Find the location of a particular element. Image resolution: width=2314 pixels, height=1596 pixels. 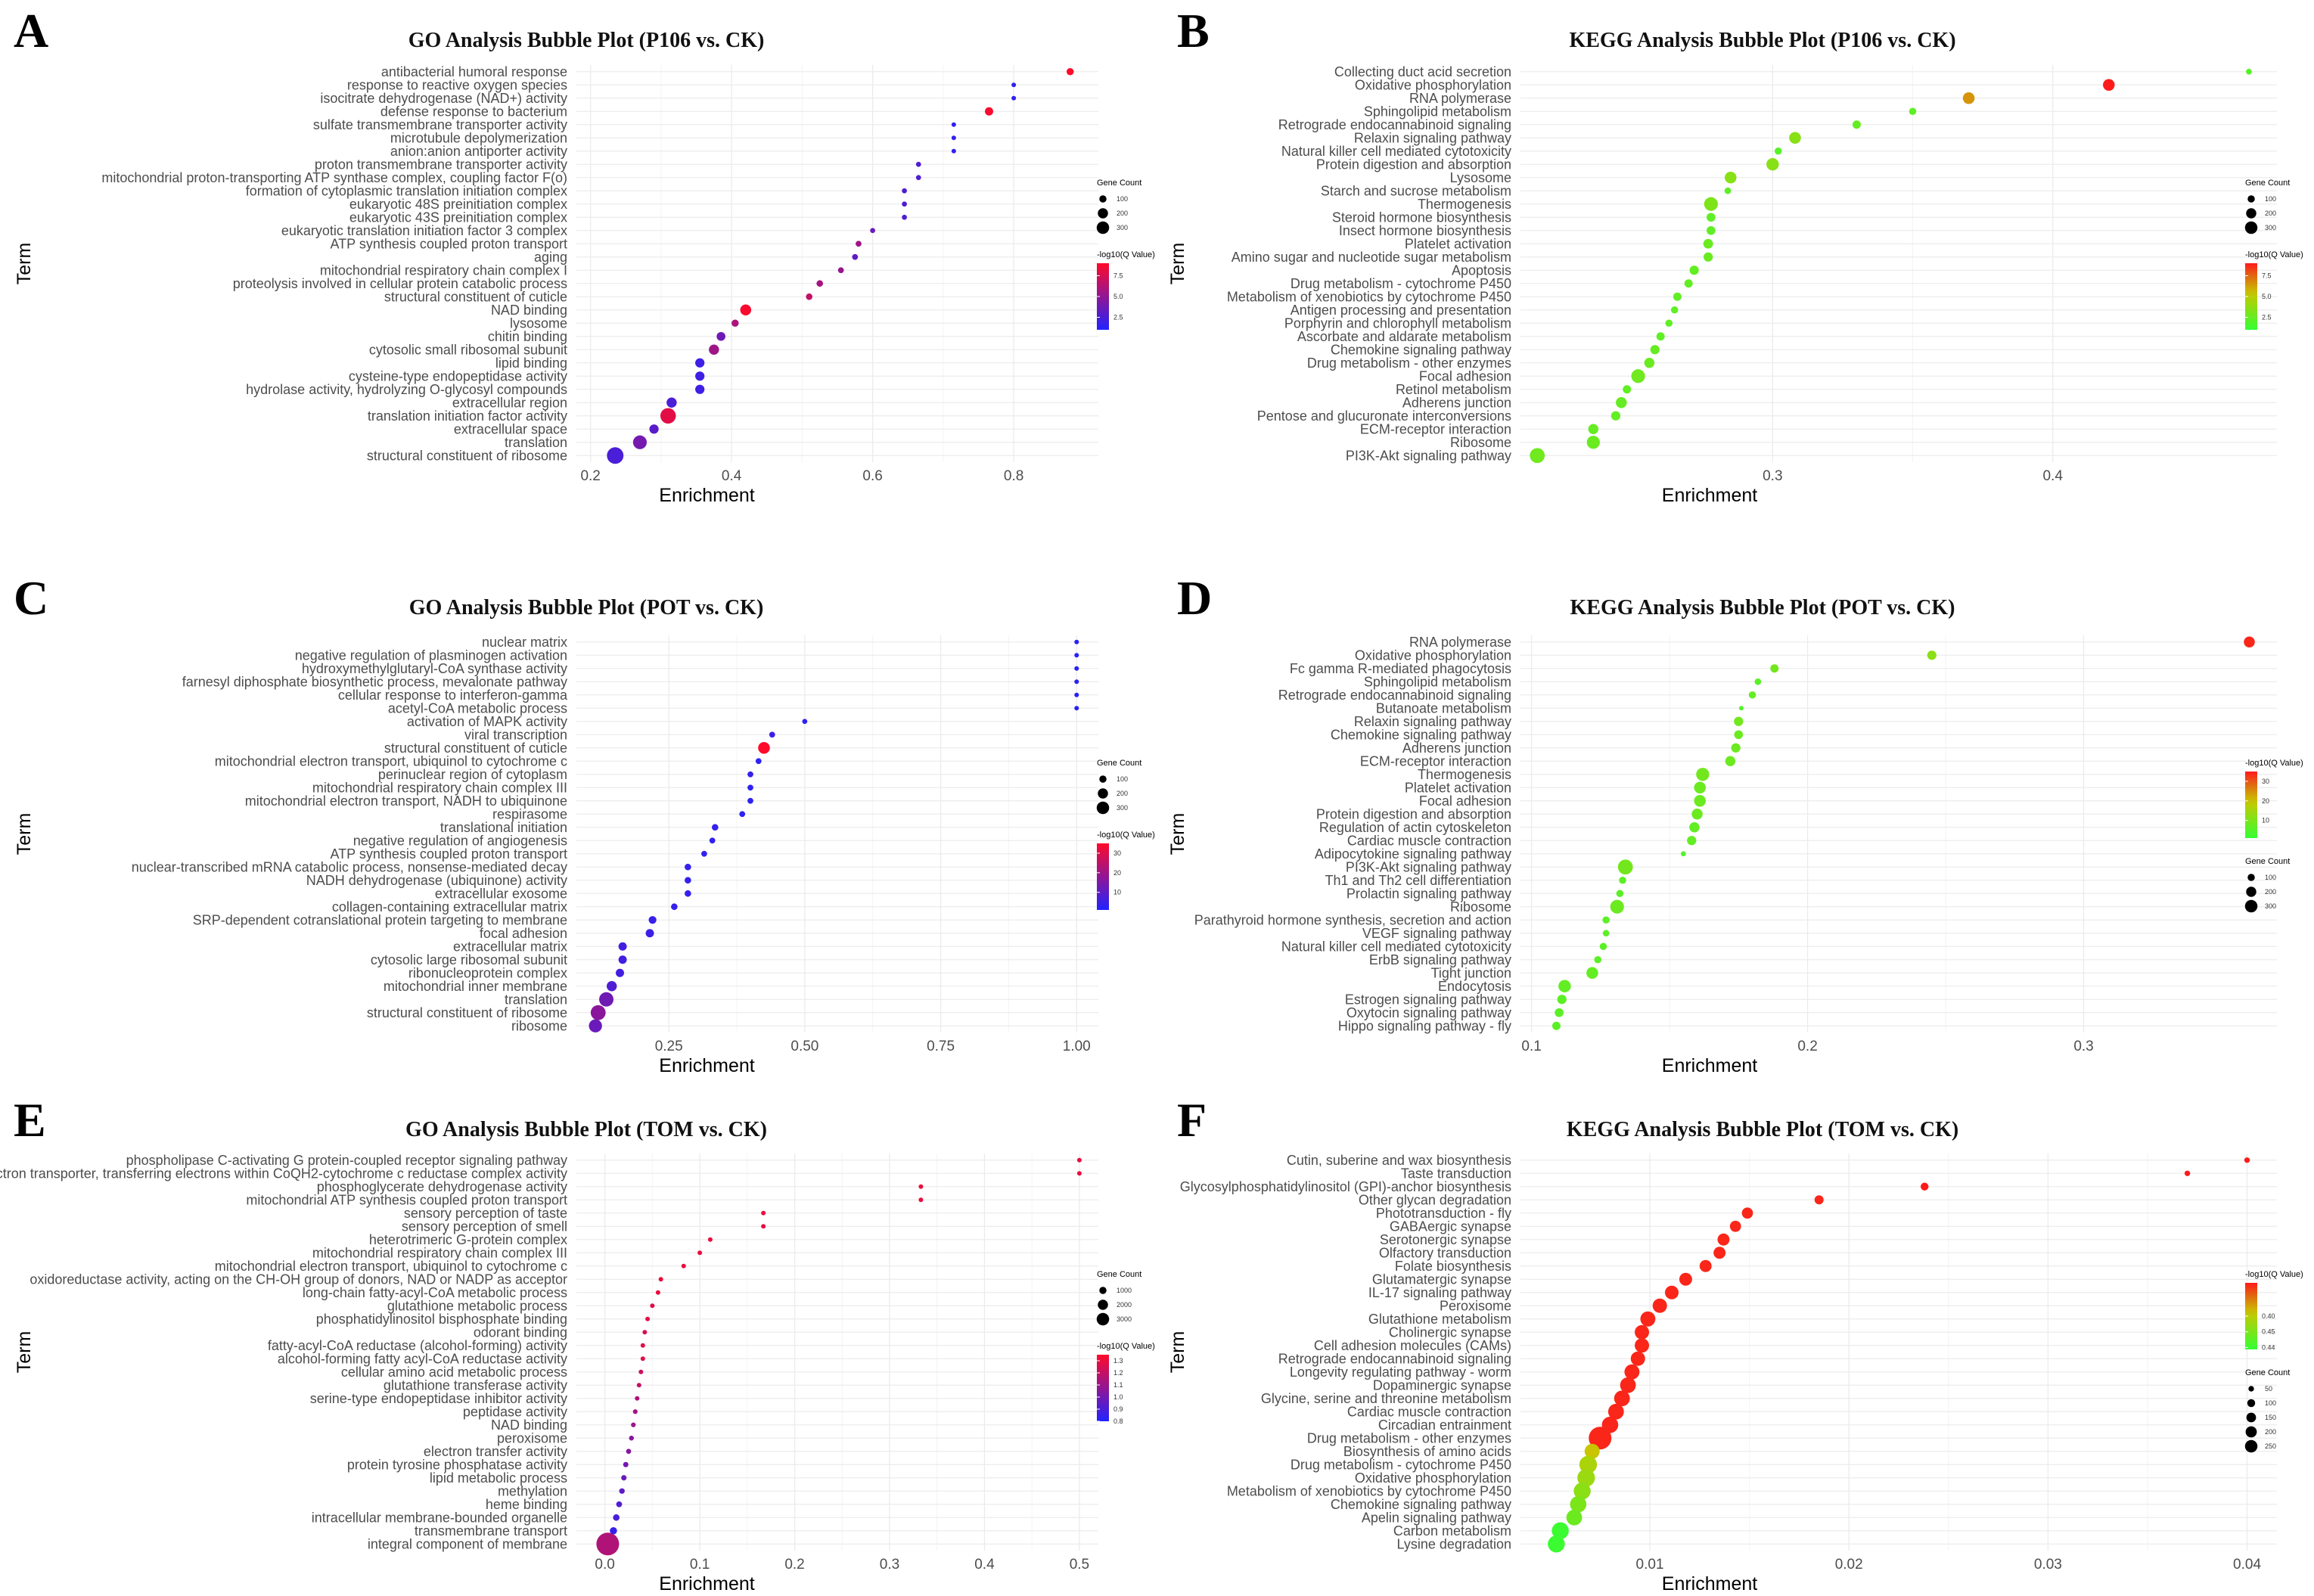

term-label: mitochondrial inner membrane is located at coordinates (476, 986).